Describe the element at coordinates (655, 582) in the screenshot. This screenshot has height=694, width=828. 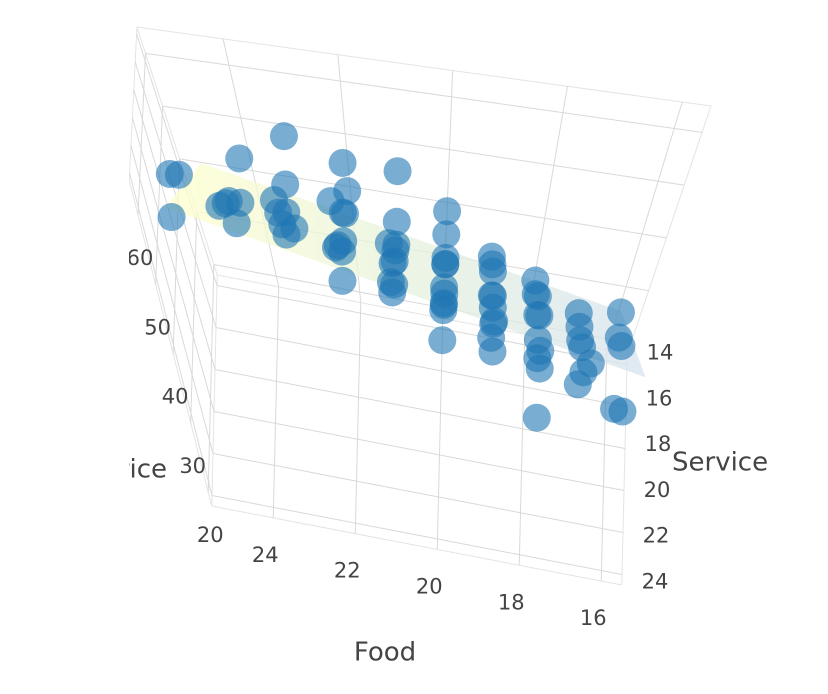
I see `y-tick-label: 24` at that location.